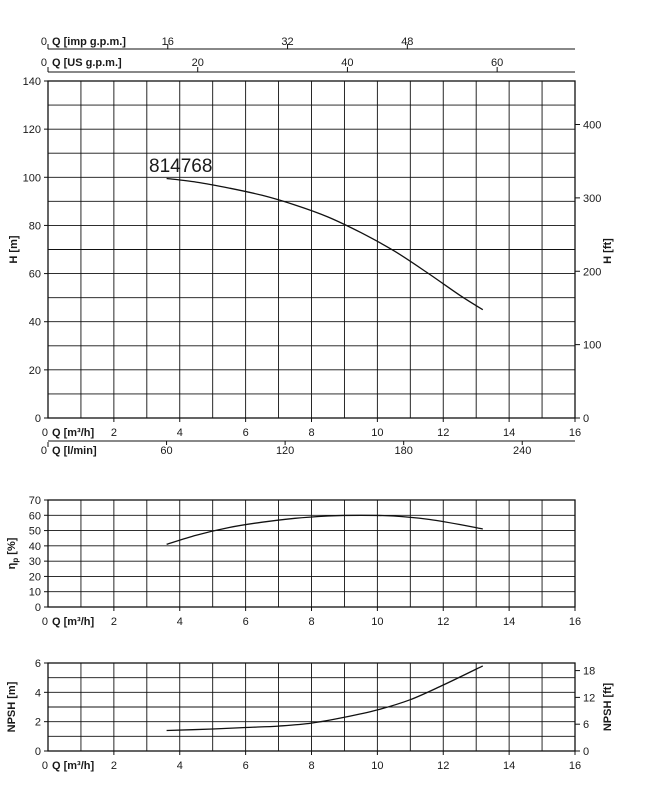 The width and height of the screenshot is (652, 797). Describe the element at coordinates (89, 42) in the screenshot. I see `top-scale-title: Q [imp g.p.m.]` at that location.